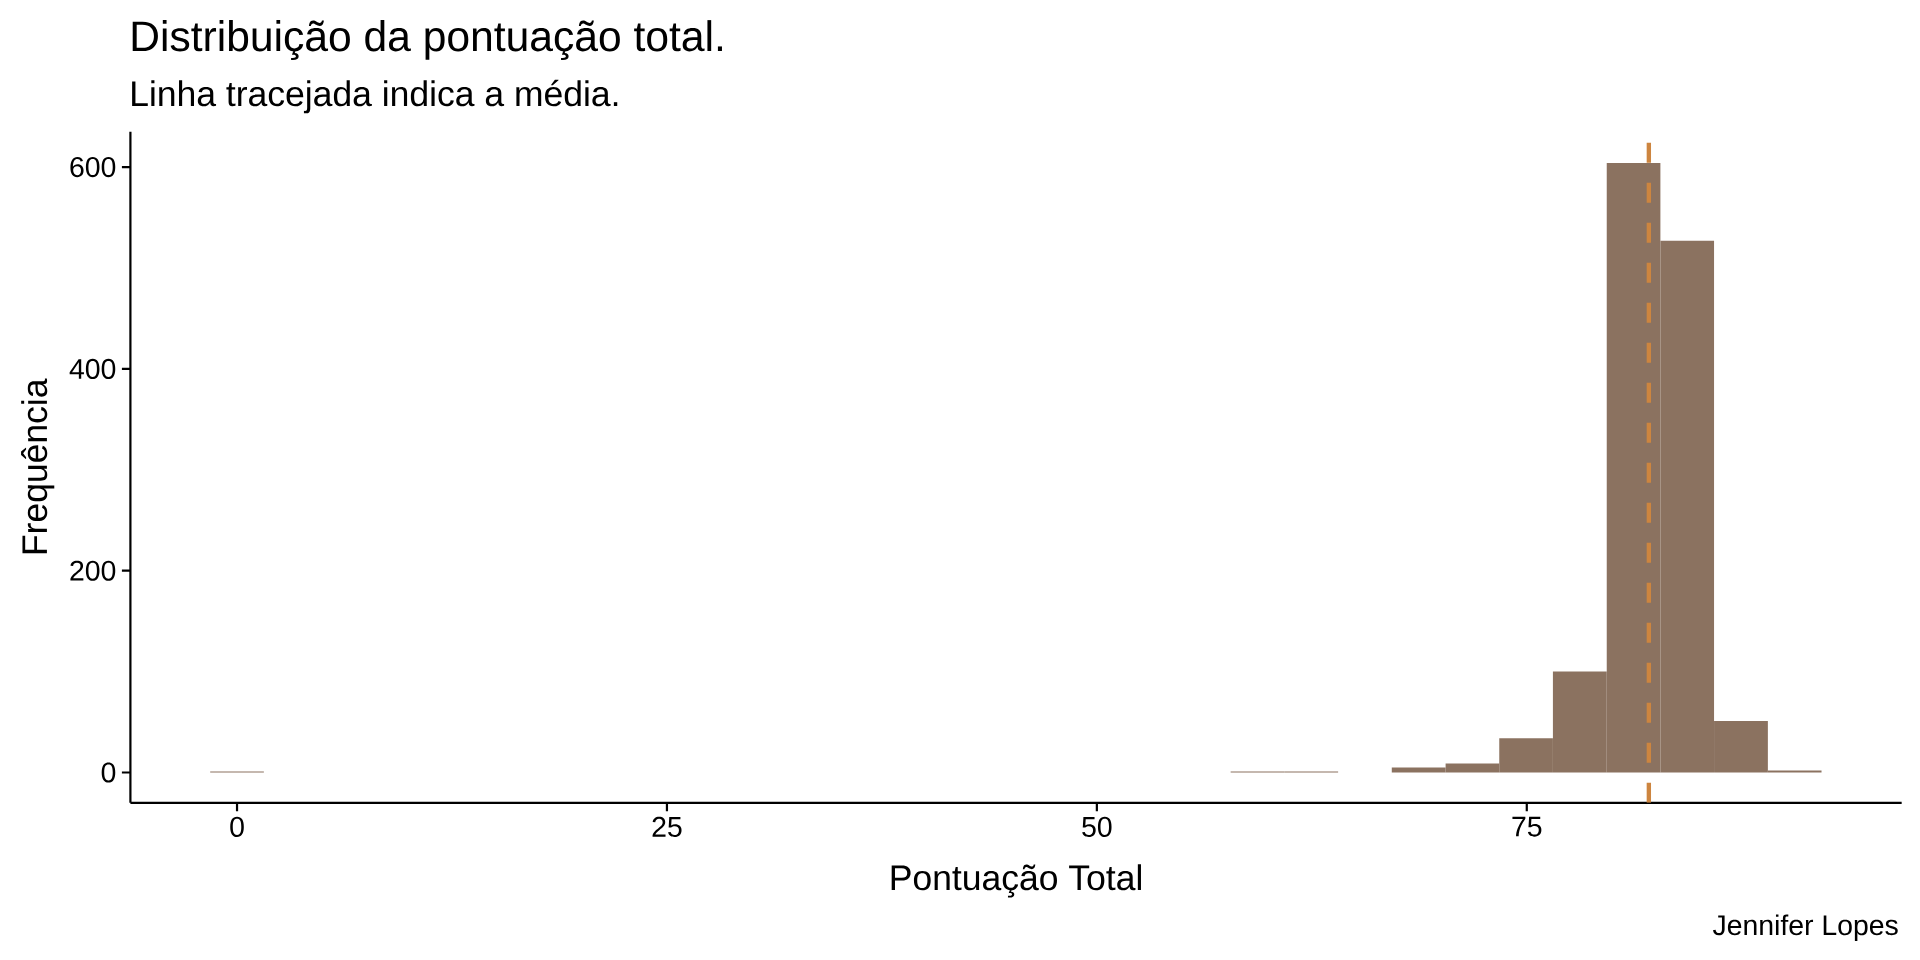  Describe the element at coordinates (1016, 881) in the screenshot. I see `x-axis-title: Pontuação Total` at that location.